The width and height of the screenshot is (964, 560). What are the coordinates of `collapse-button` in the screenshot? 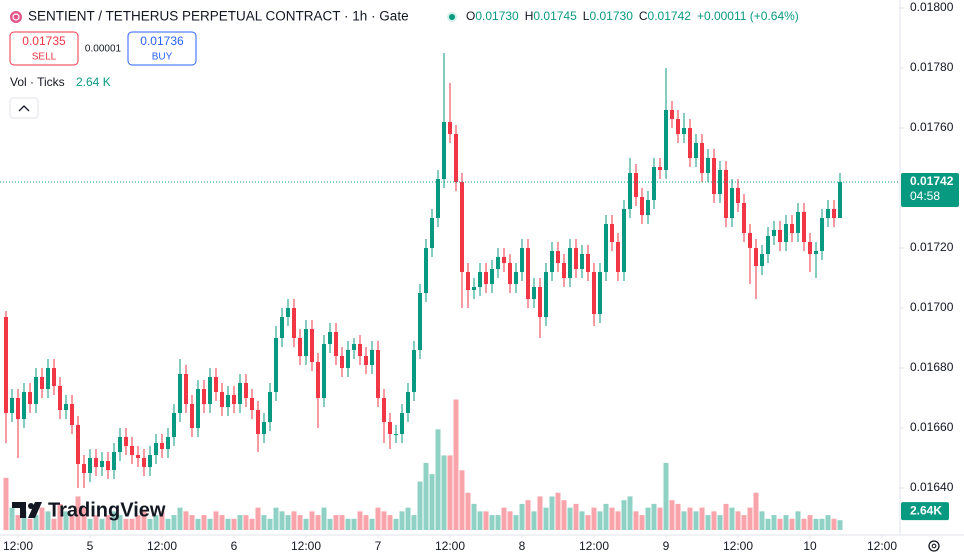 It's located at (24, 108).